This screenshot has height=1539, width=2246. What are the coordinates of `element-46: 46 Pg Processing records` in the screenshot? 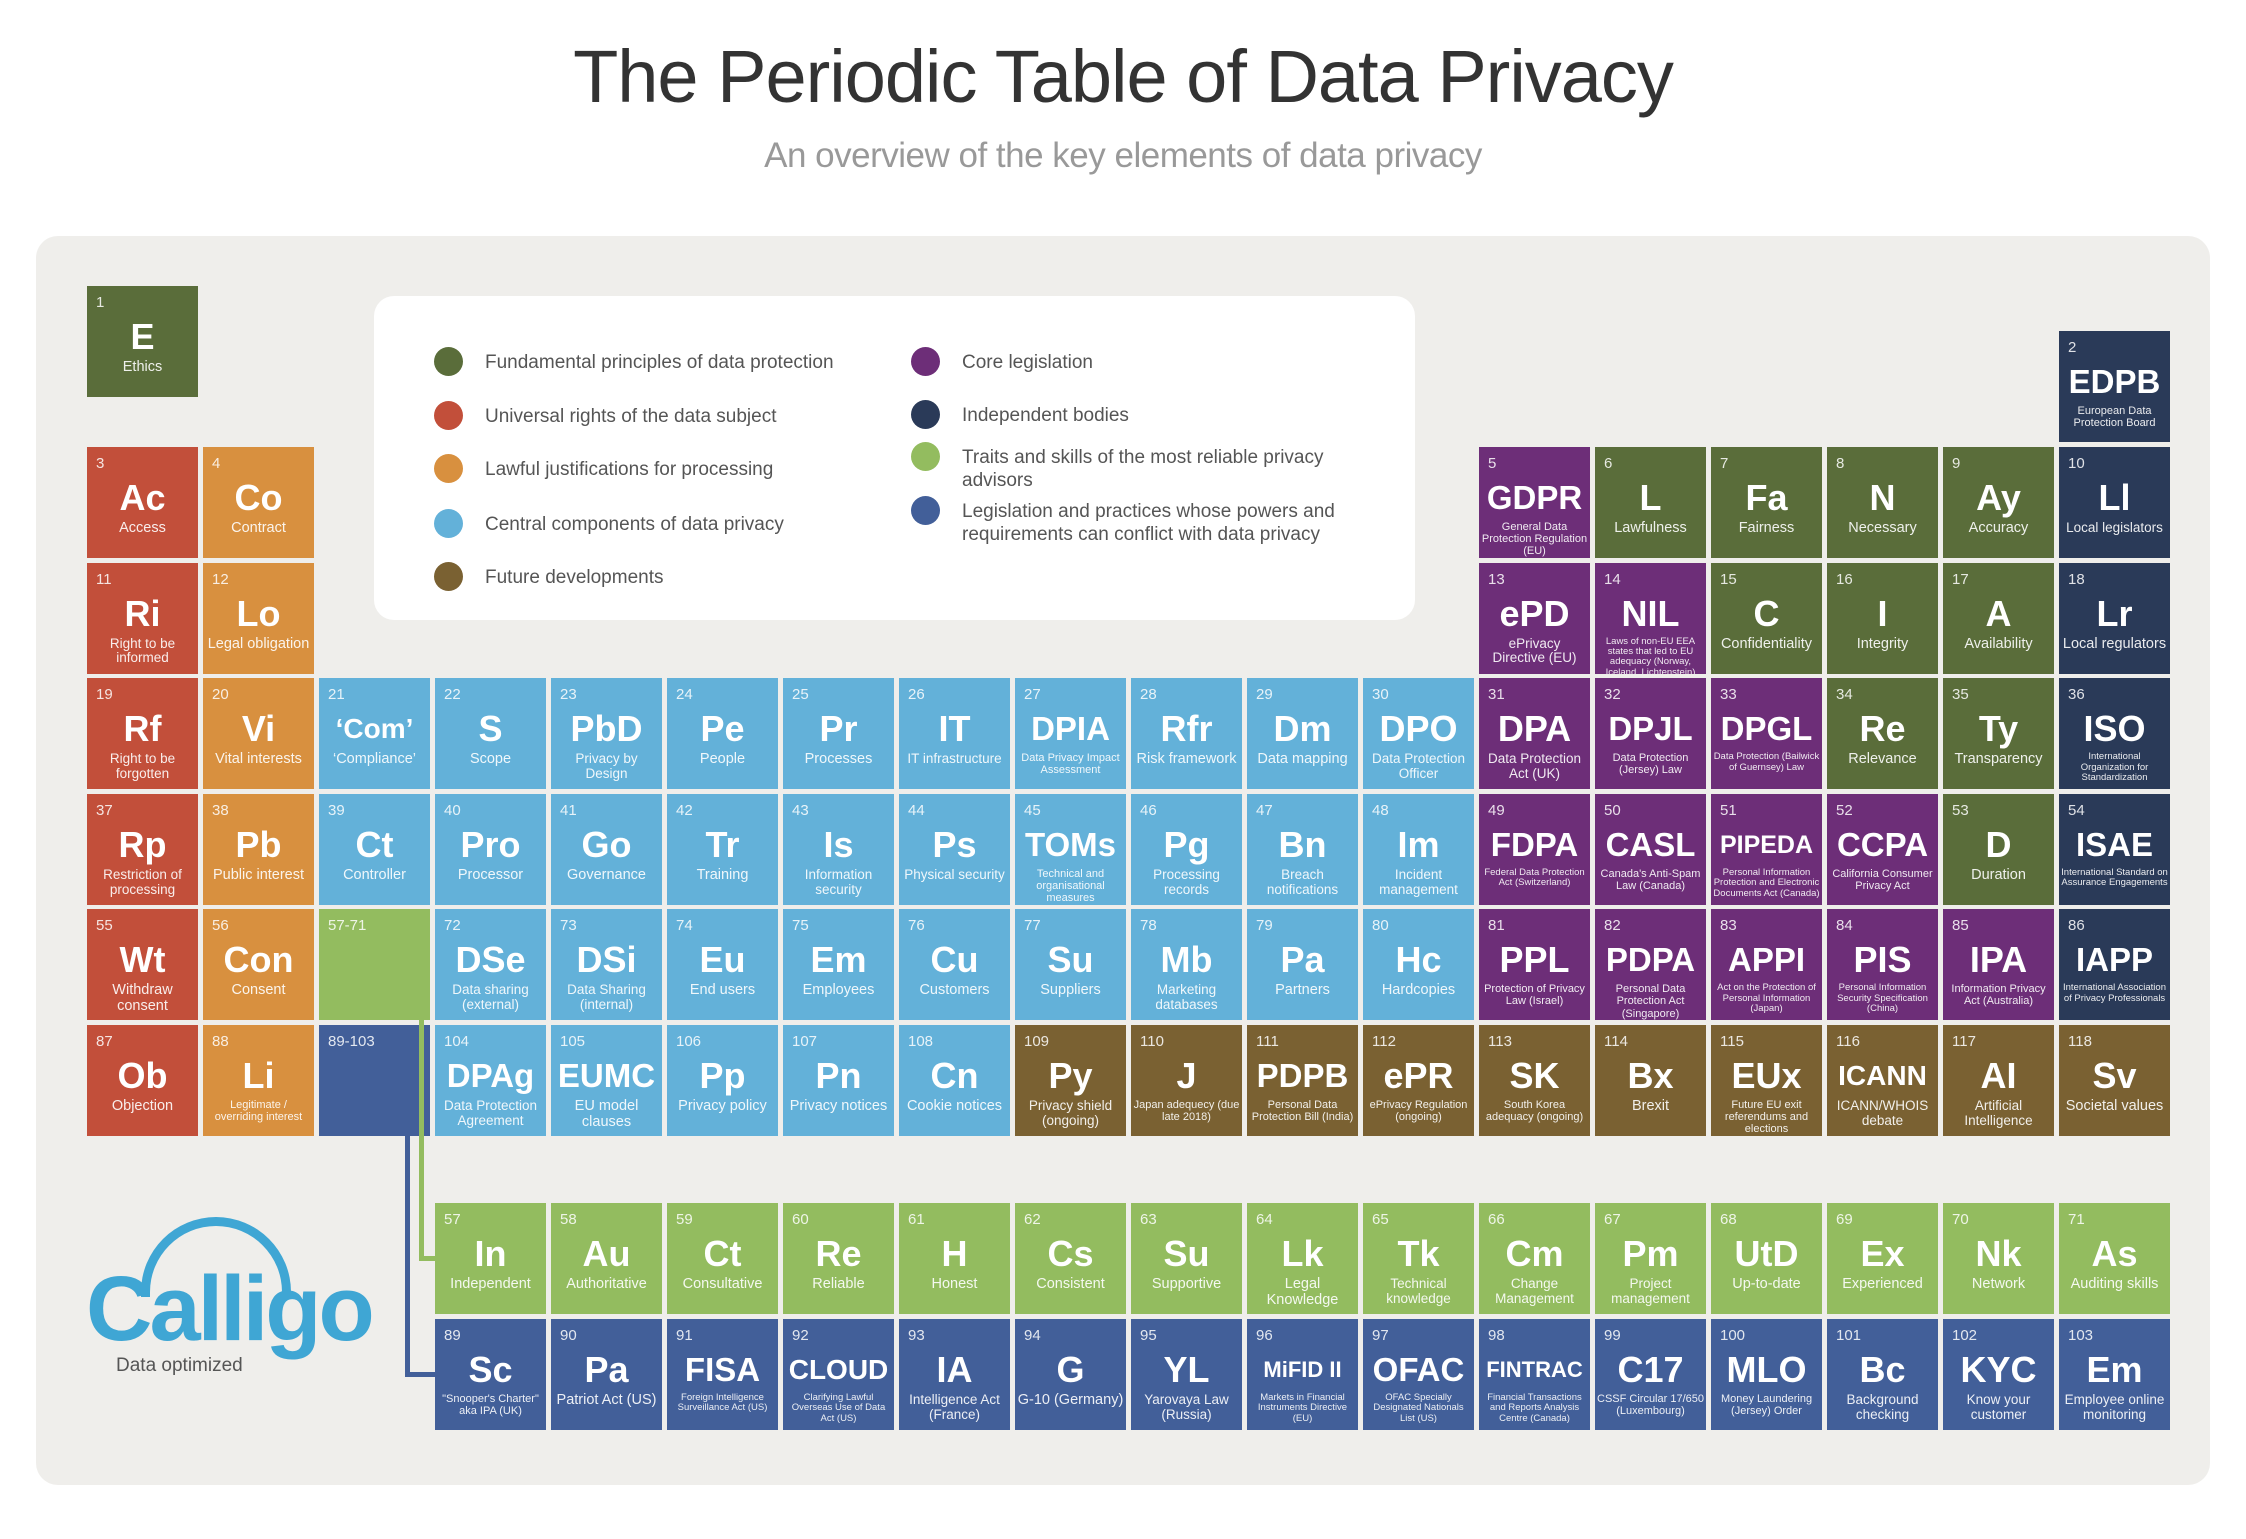 It's located at (1186, 849).